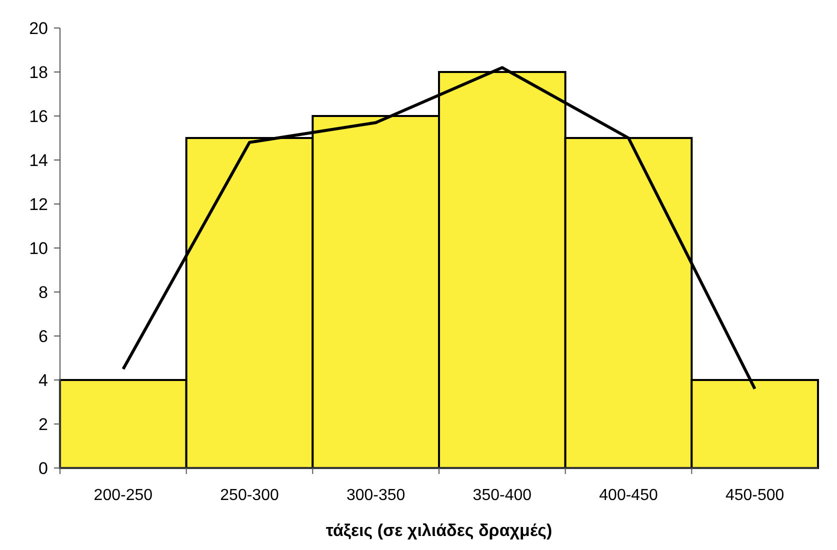 The image size is (837, 550). I want to click on x-tick-label: 350-400, so click(502, 495).